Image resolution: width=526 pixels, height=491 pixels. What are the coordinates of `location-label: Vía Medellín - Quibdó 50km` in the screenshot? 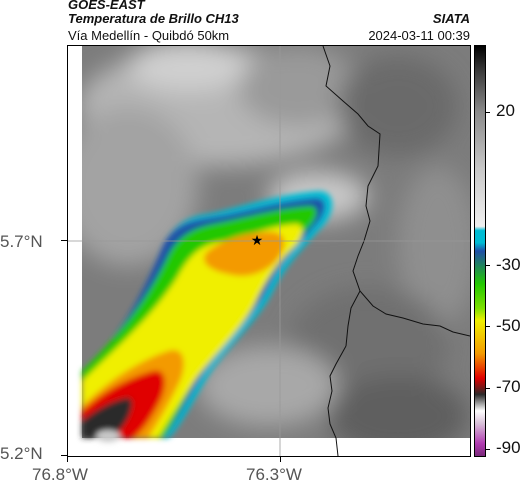 It's located at (149, 35).